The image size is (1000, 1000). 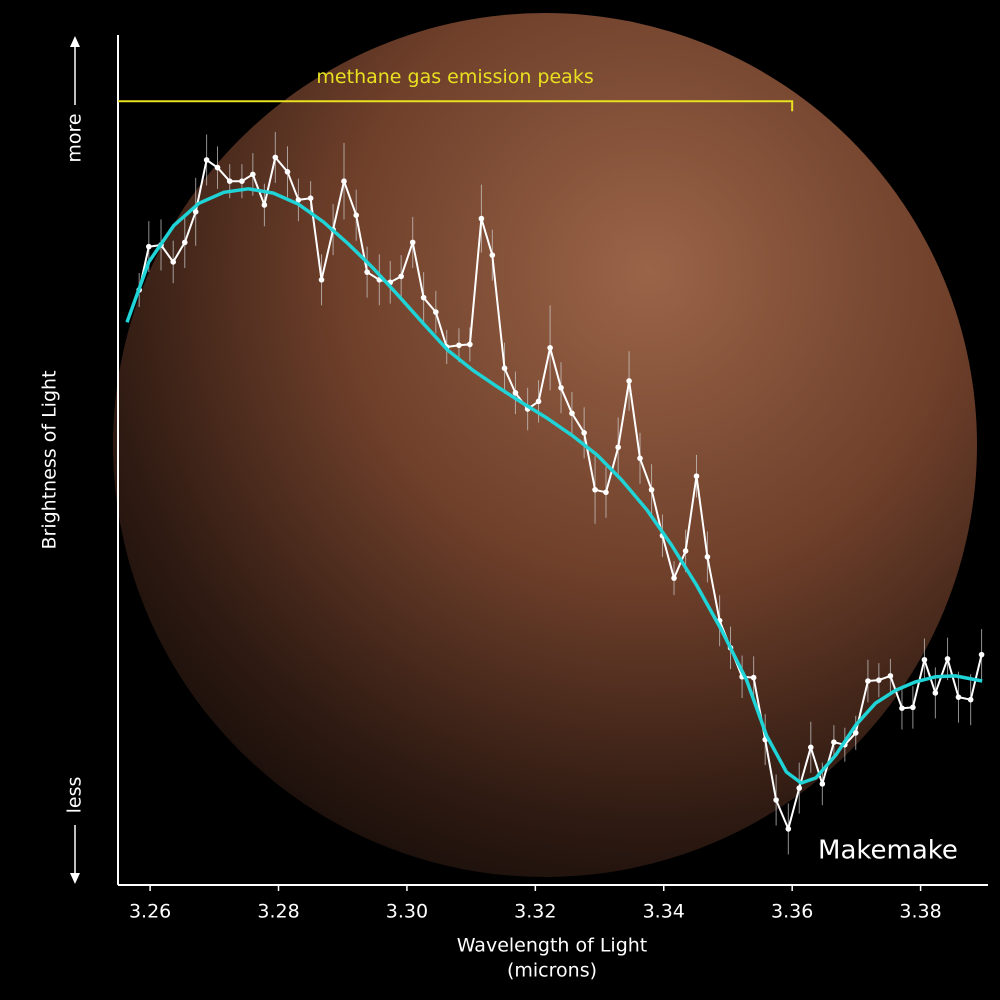 I want to click on x-tick-label: 3.34, so click(x=664, y=912).